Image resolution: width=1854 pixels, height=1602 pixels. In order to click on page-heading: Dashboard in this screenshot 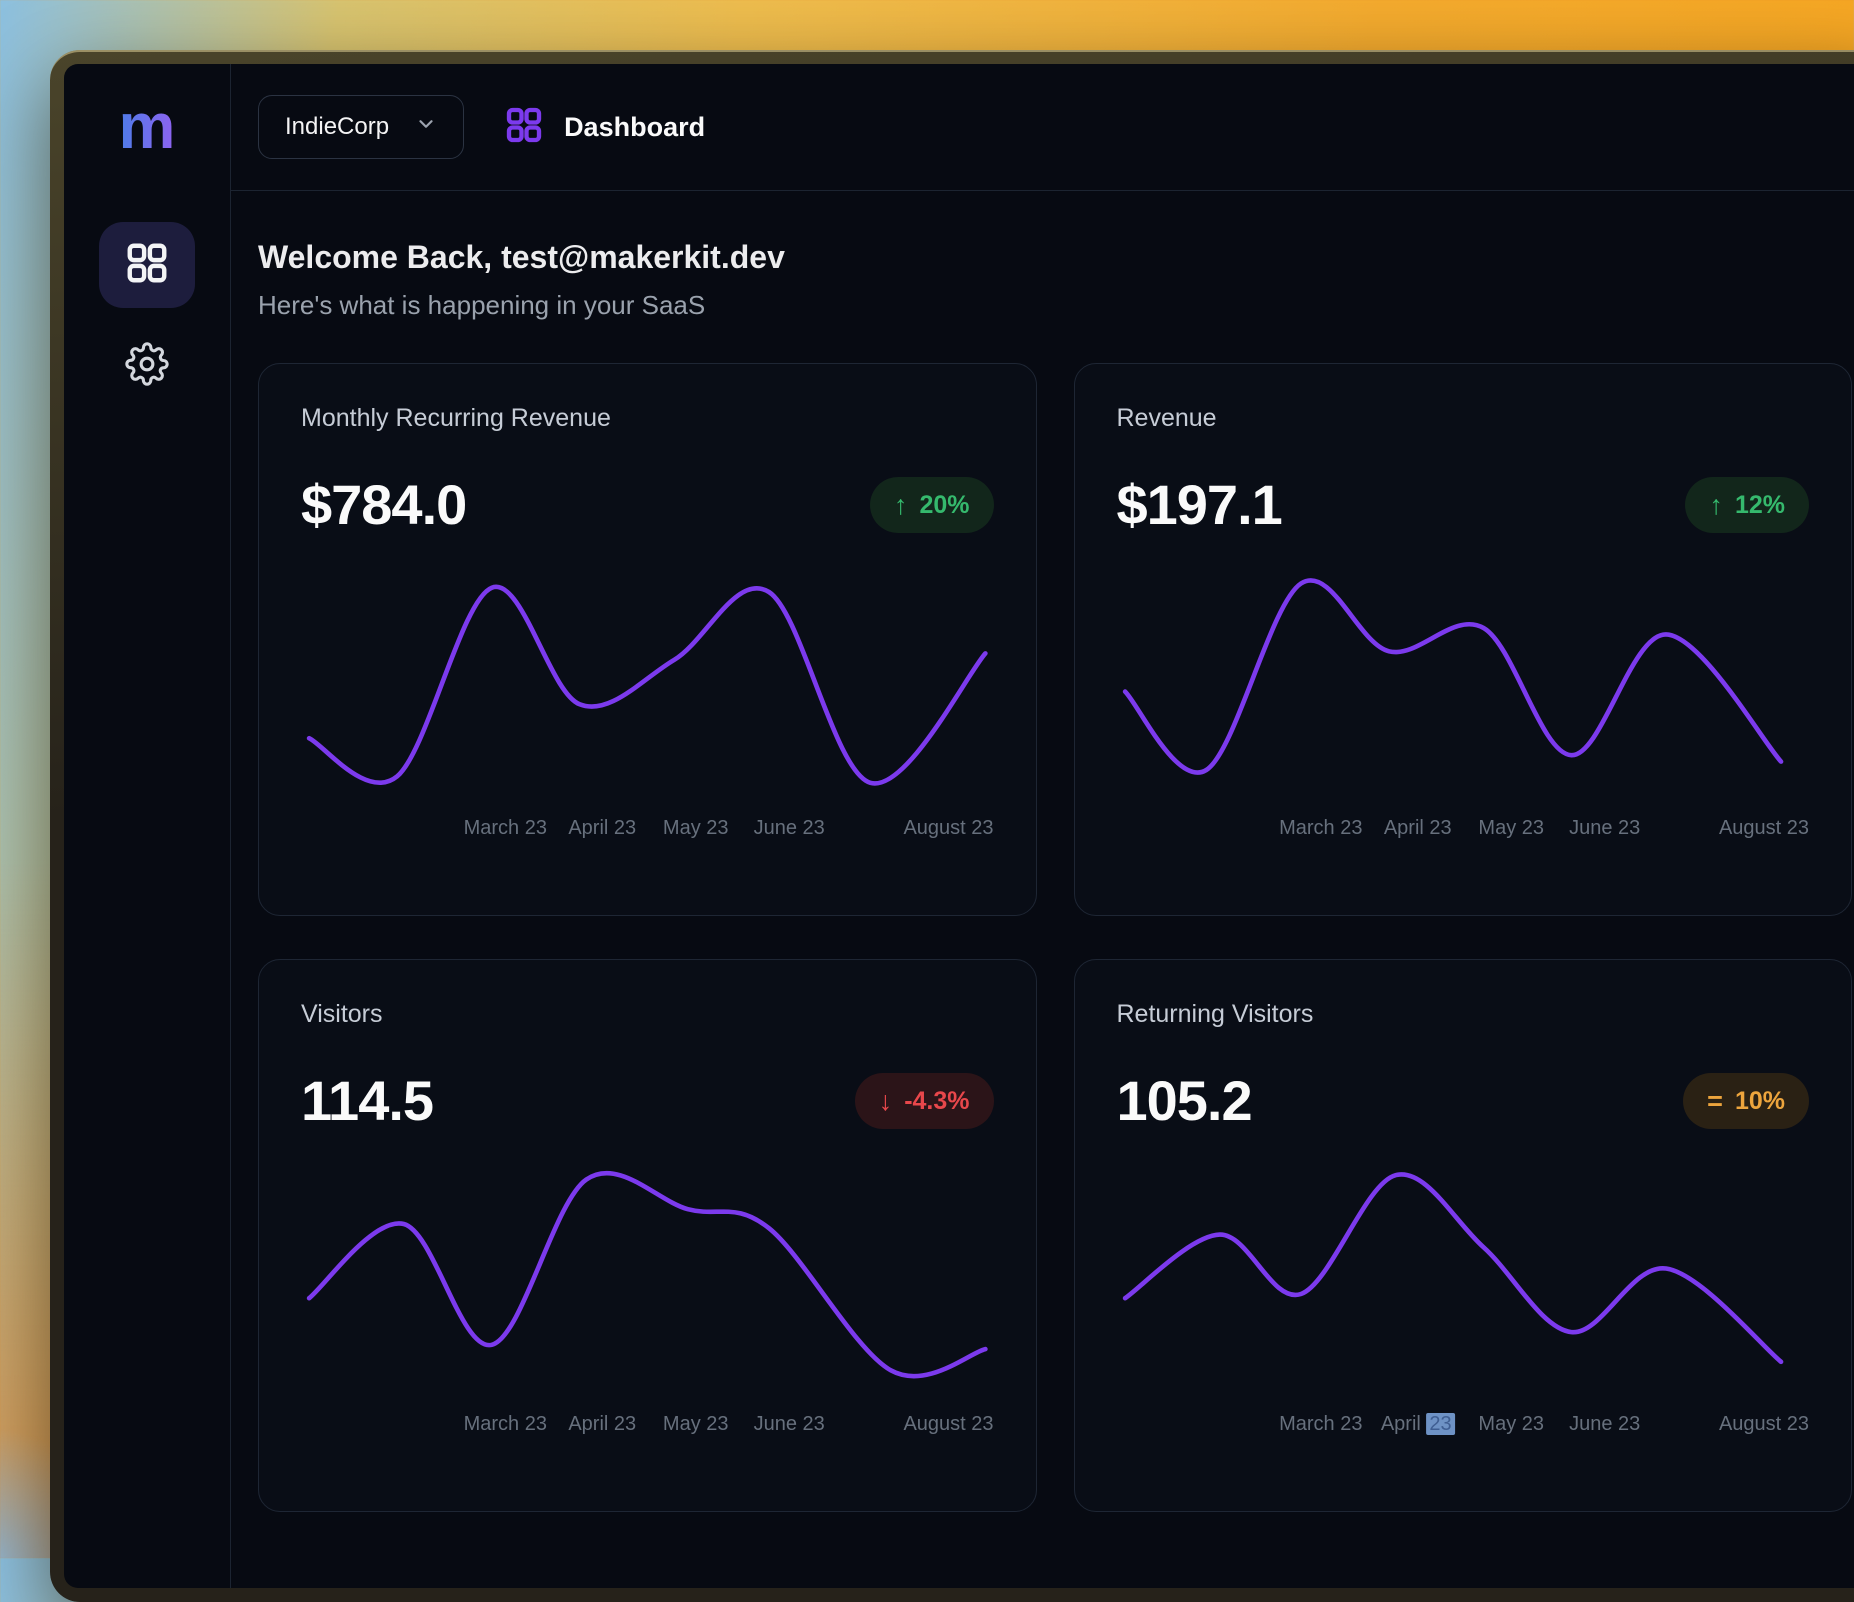, I will do `click(604, 127)`.